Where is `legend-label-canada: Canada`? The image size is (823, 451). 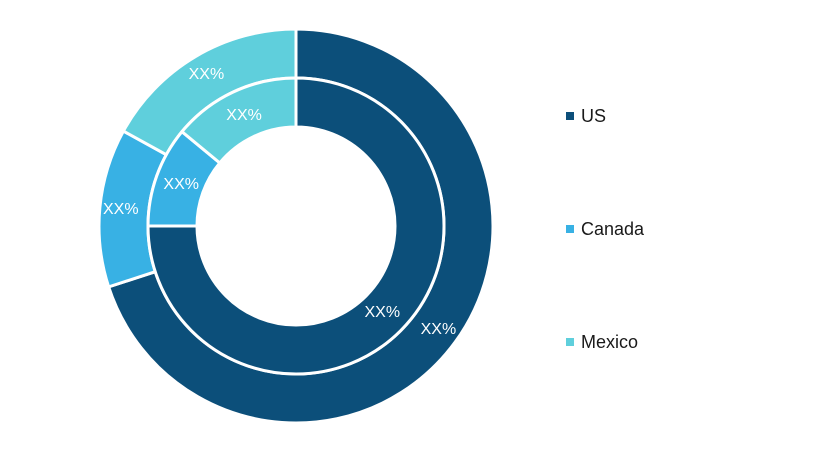 legend-label-canada: Canada is located at coordinates (613, 229).